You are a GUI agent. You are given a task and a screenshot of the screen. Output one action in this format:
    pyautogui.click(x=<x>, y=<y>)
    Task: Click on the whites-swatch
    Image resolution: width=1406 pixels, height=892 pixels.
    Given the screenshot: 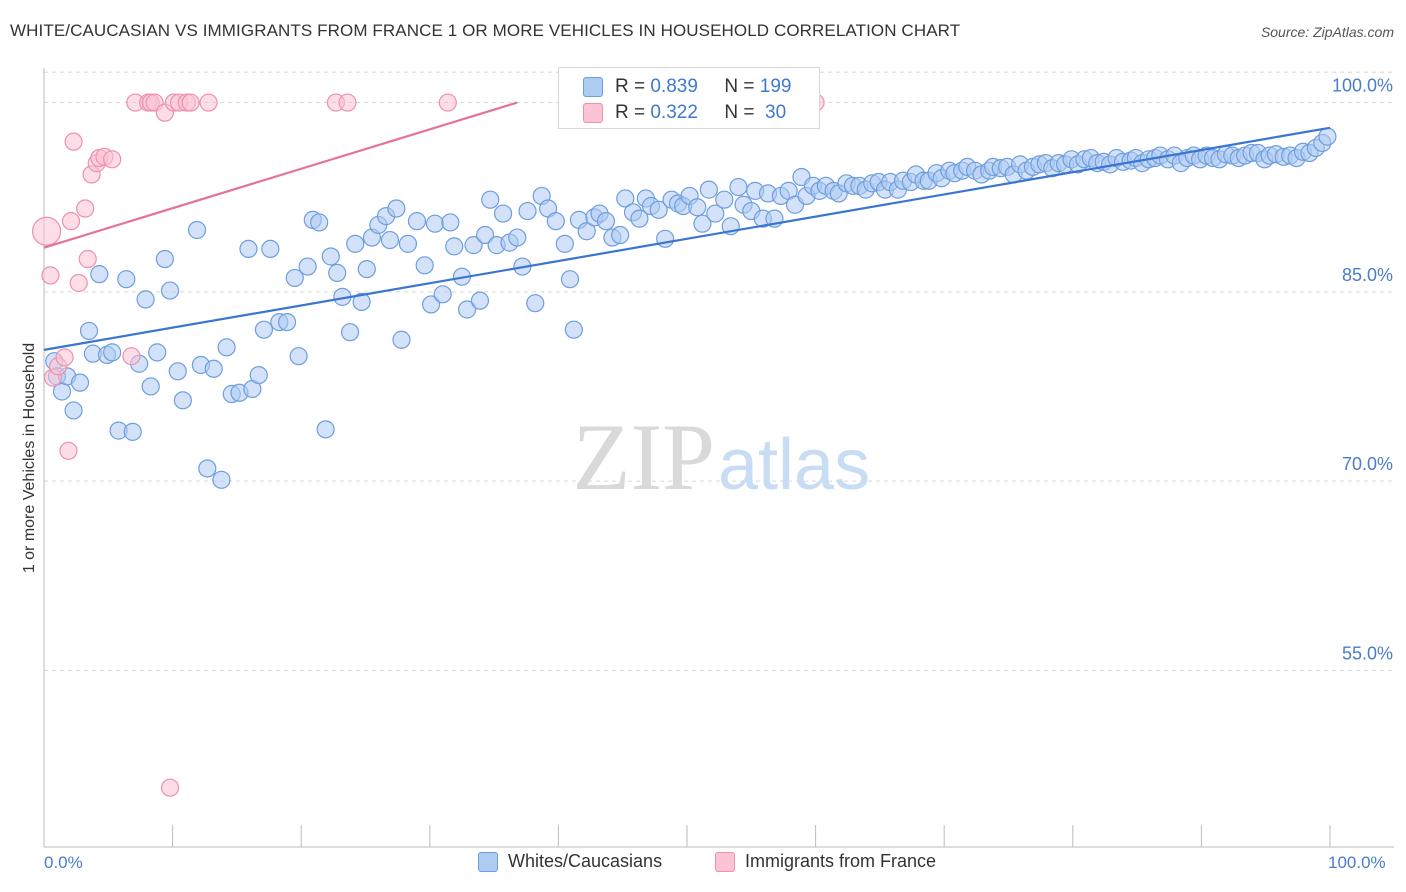 What is the action you would take?
    pyautogui.click(x=593, y=87)
    